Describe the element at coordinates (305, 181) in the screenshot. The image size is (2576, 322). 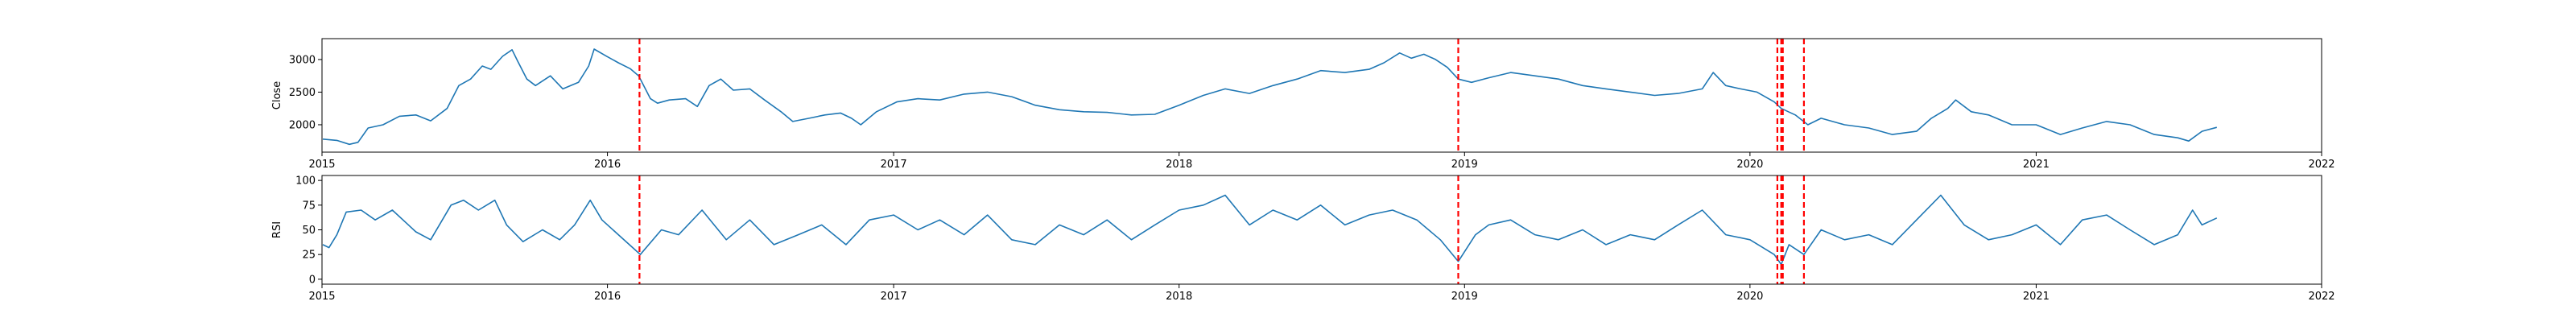
I see `y-tick-label: 100` at that location.